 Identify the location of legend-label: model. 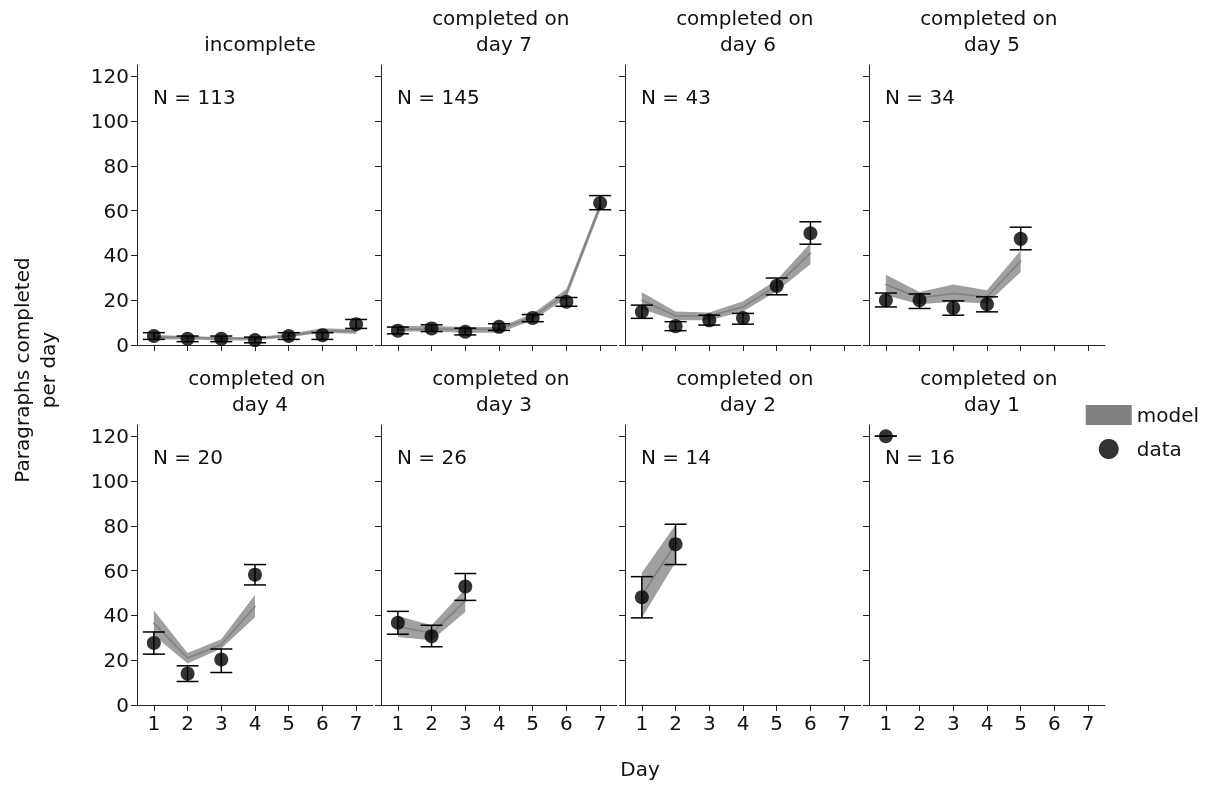
(1168, 415).